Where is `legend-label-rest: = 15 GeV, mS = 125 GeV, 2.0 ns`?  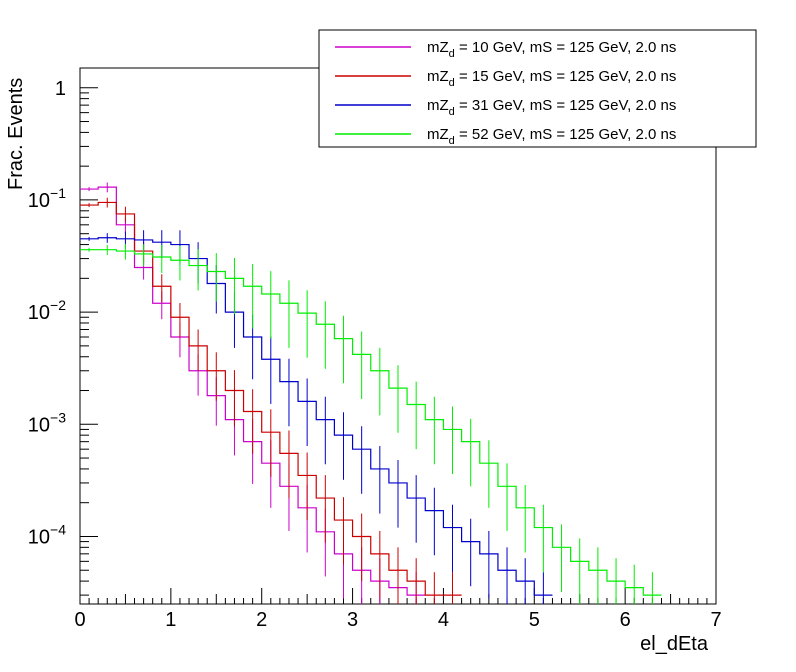 legend-label-rest: = 15 GeV, mS = 125 GeV, 2.0 ns is located at coordinates (566, 76).